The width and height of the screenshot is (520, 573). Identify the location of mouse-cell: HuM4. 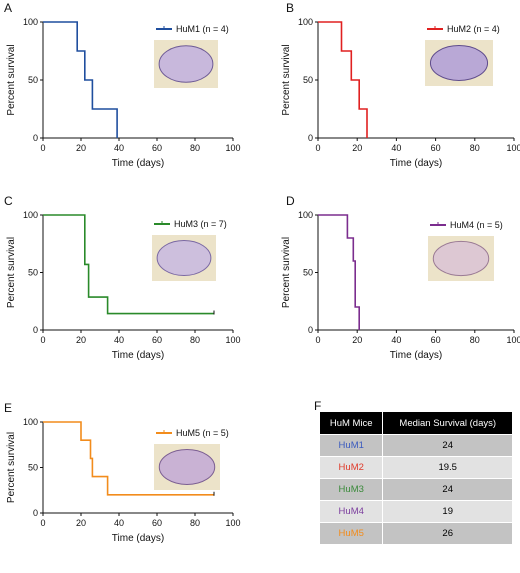
(352, 511).